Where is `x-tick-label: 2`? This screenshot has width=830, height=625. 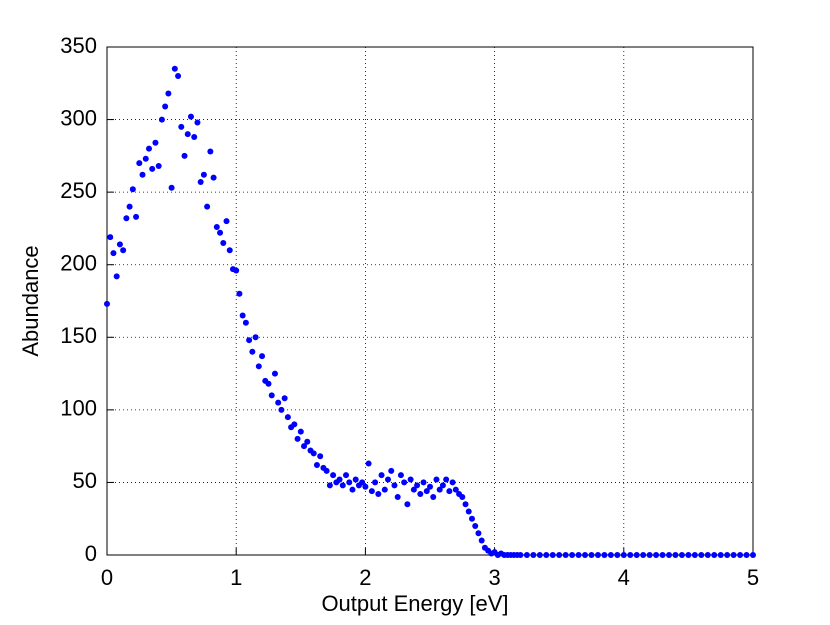
x-tick-label: 2 is located at coordinates (365, 577).